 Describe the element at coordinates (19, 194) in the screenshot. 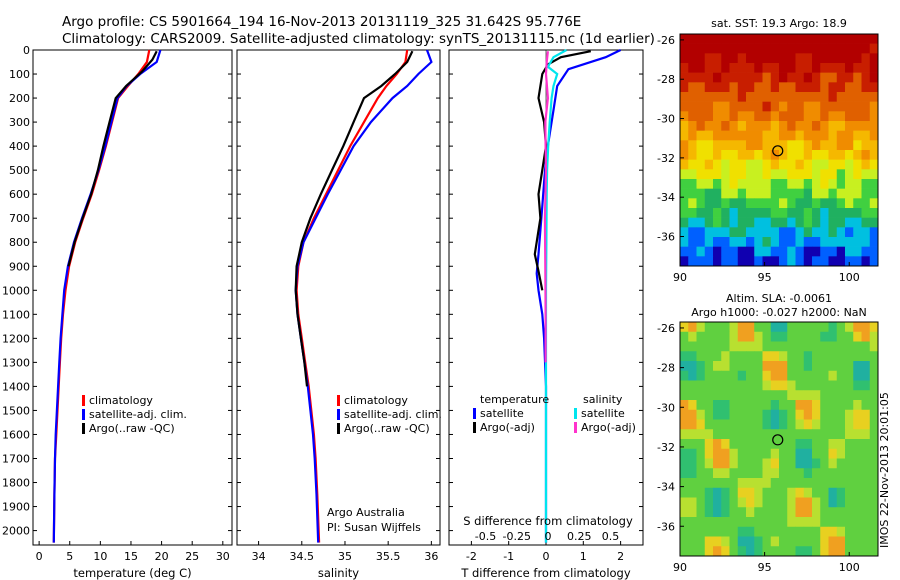

I see `y-tick-label: 600` at that location.